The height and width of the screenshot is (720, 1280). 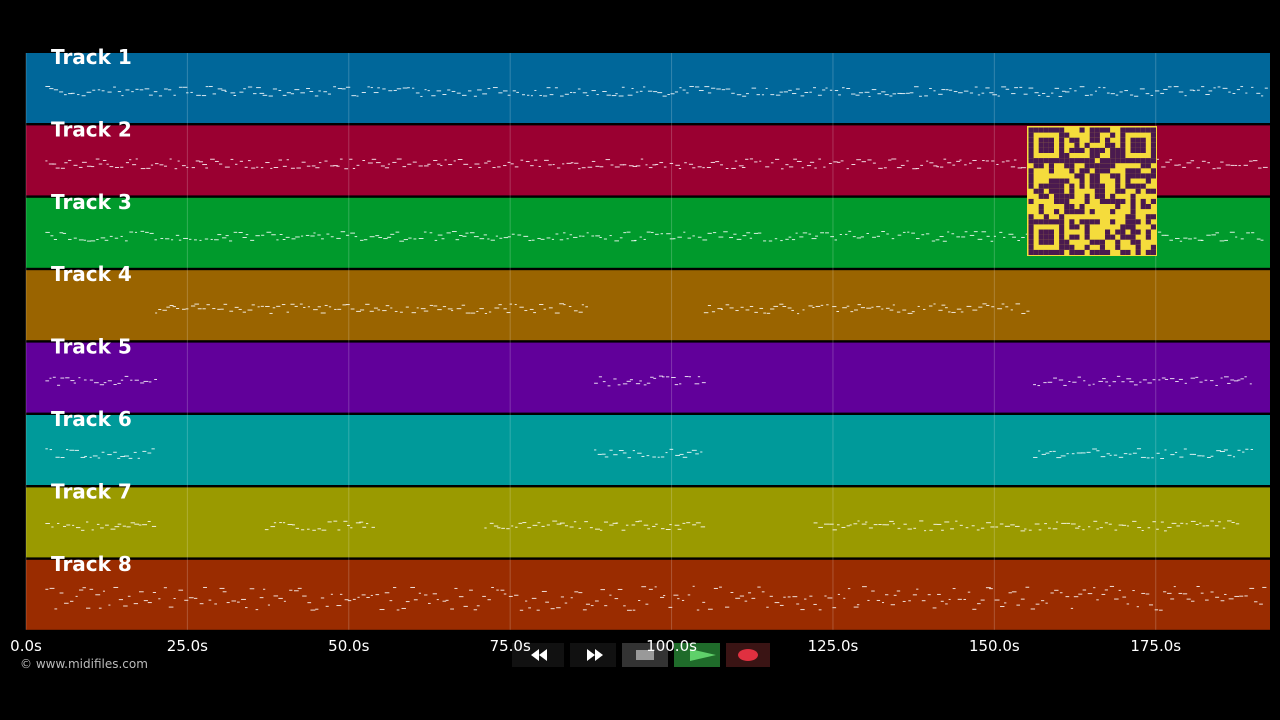 What do you see at coordinates (994, 646) in the screenshot?
I see `x-tick-label: 150.0s` at bounding box center [994, 646].